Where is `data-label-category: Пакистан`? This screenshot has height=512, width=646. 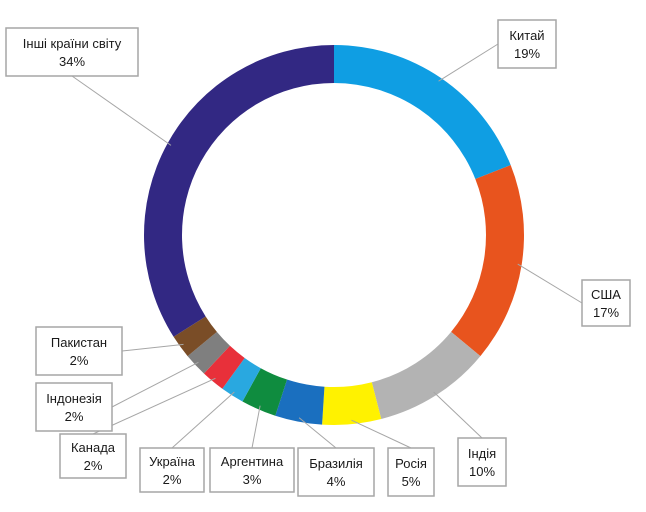 data-label-category: Пакистан is located at coordinates (79, 342).